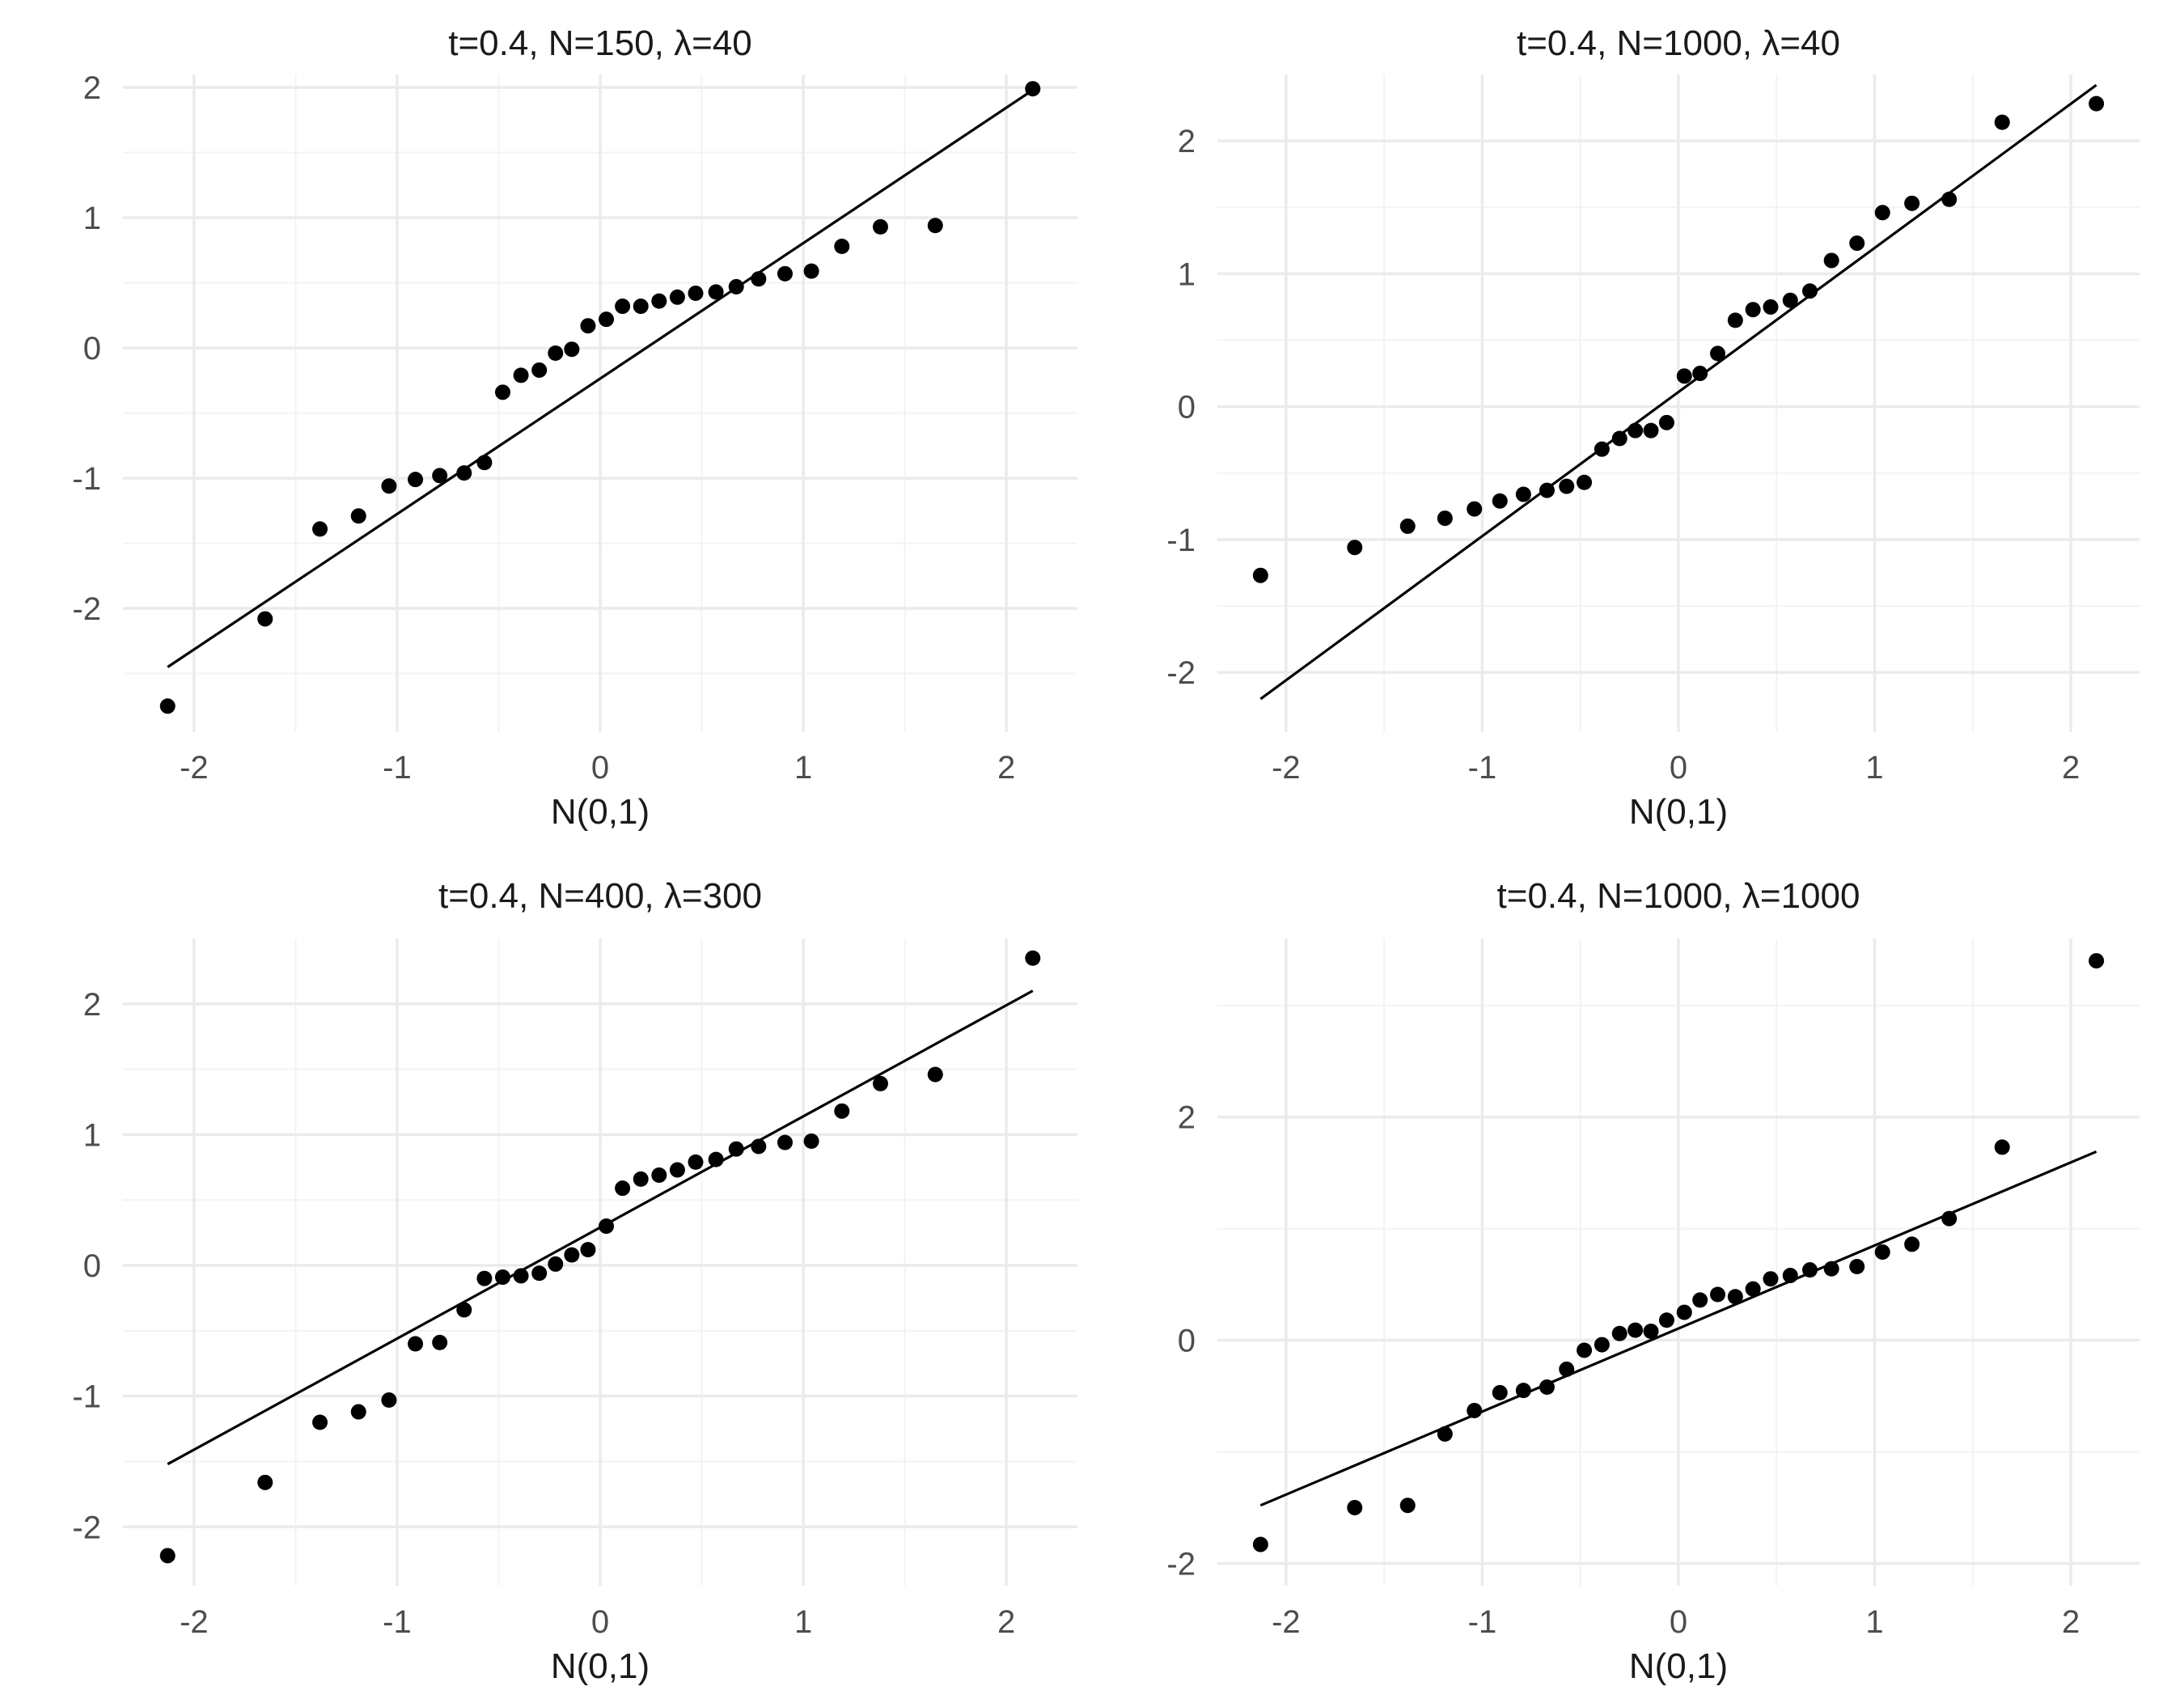  Describe the element at coordinates (1006, 1622) in the screenshot. I see `x-tick-label: 2` at that location.